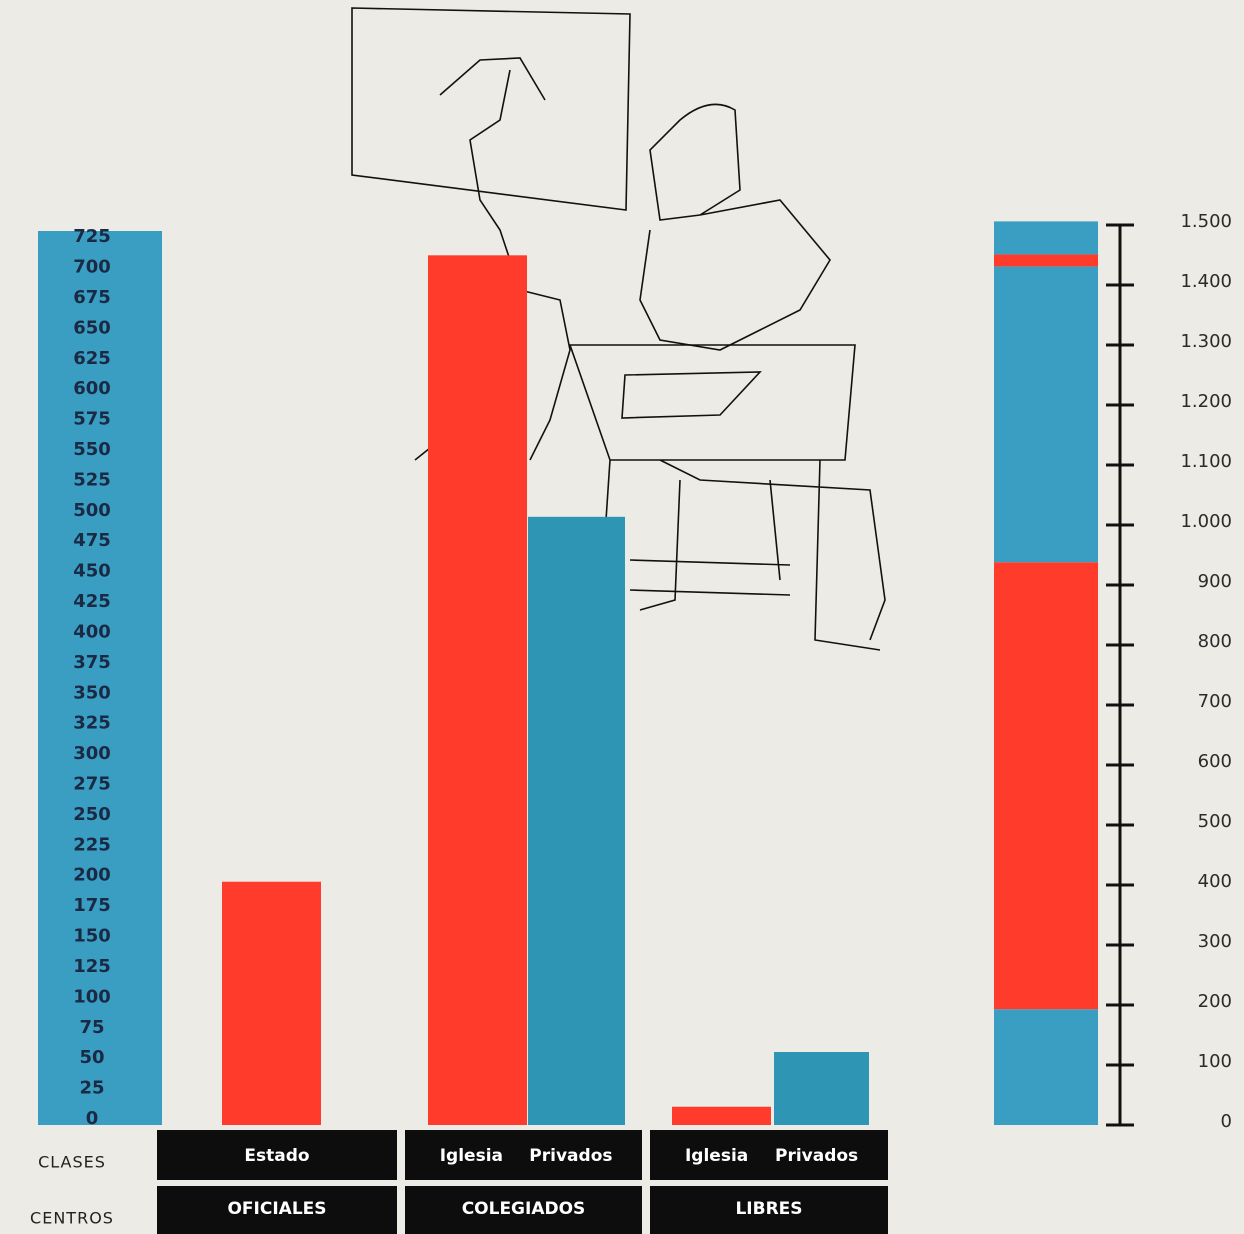 This screenshot has width=1244, height=1234. What do you see at coordinates (92, 601) in the screenshot?
I see `y-tick-label: 425` at bounding box center [92, 601].